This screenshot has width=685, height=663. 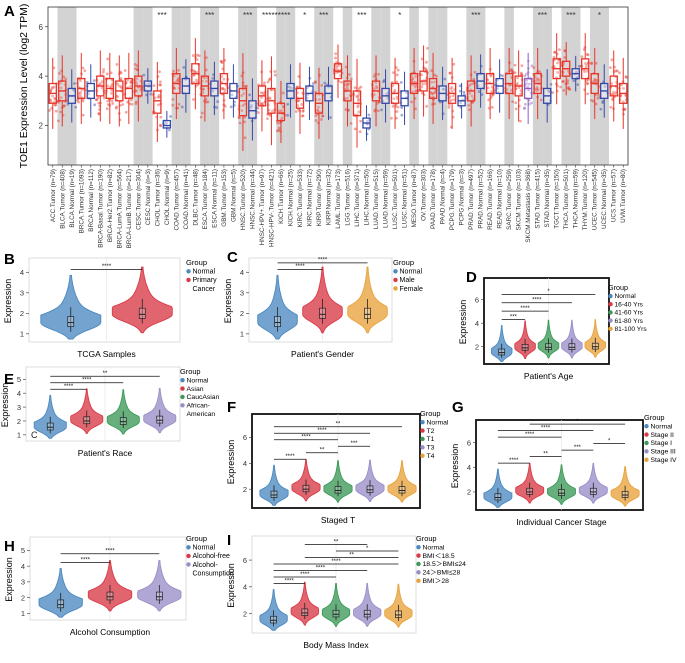 What do you see at coordinates (585, 199) in the screenshot?
I see `panel-a-xtick-label: THYM.Tumor (n=120)` at bounding box center [585, 199].